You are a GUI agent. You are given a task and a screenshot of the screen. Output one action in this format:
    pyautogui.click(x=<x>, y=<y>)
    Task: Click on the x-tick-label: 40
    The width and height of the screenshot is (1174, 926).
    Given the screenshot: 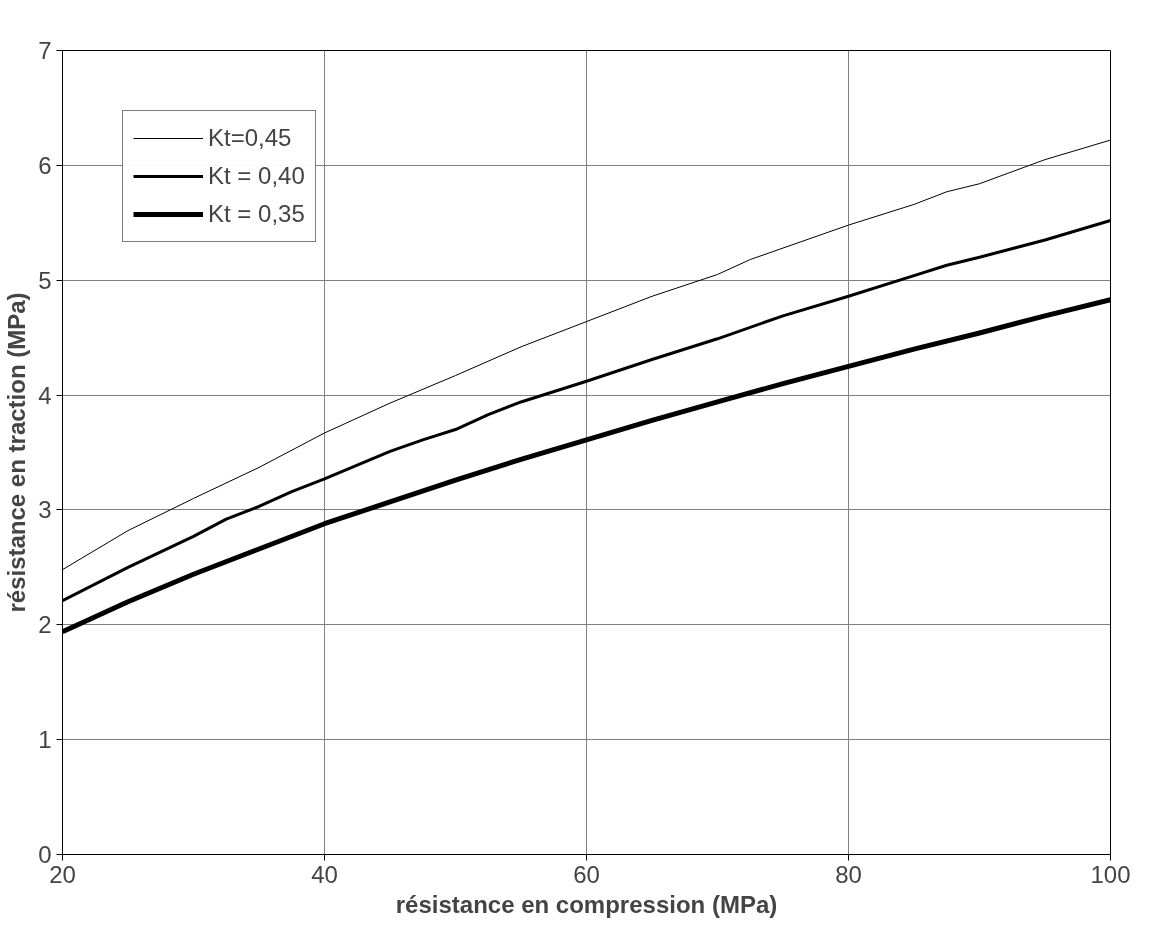 What is the action you would take?
    pyautogui.click(x=324, y=874)
    